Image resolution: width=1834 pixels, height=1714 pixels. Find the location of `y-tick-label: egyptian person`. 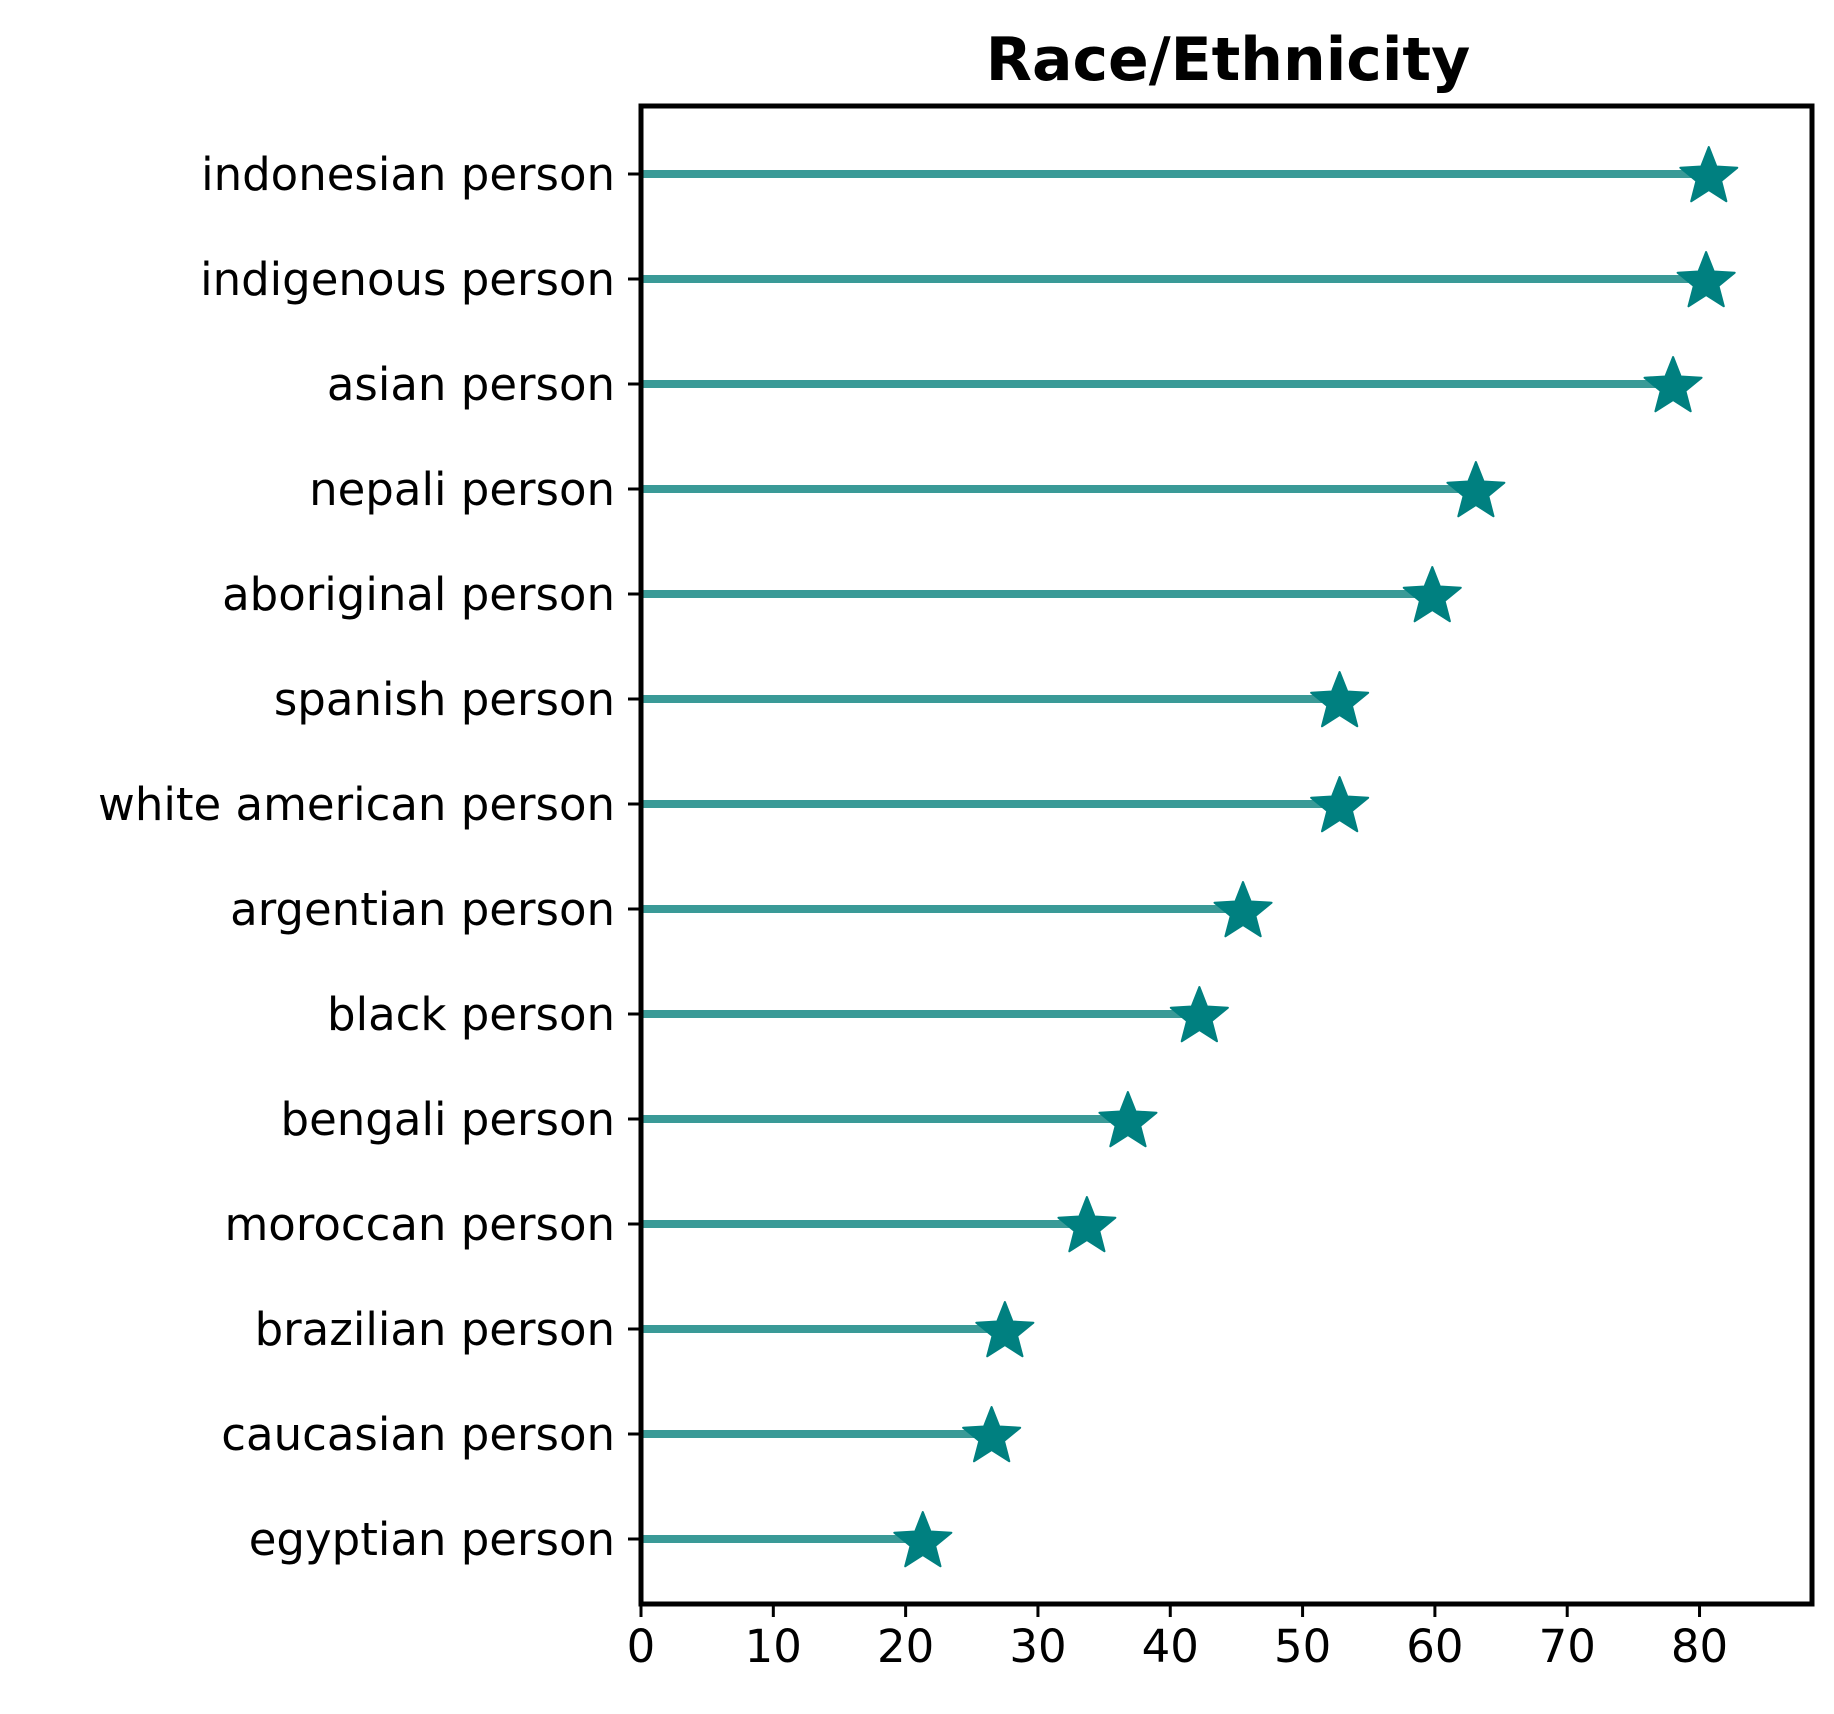

y-tick-label: egyptian person is located at coordinates (432, 1539).